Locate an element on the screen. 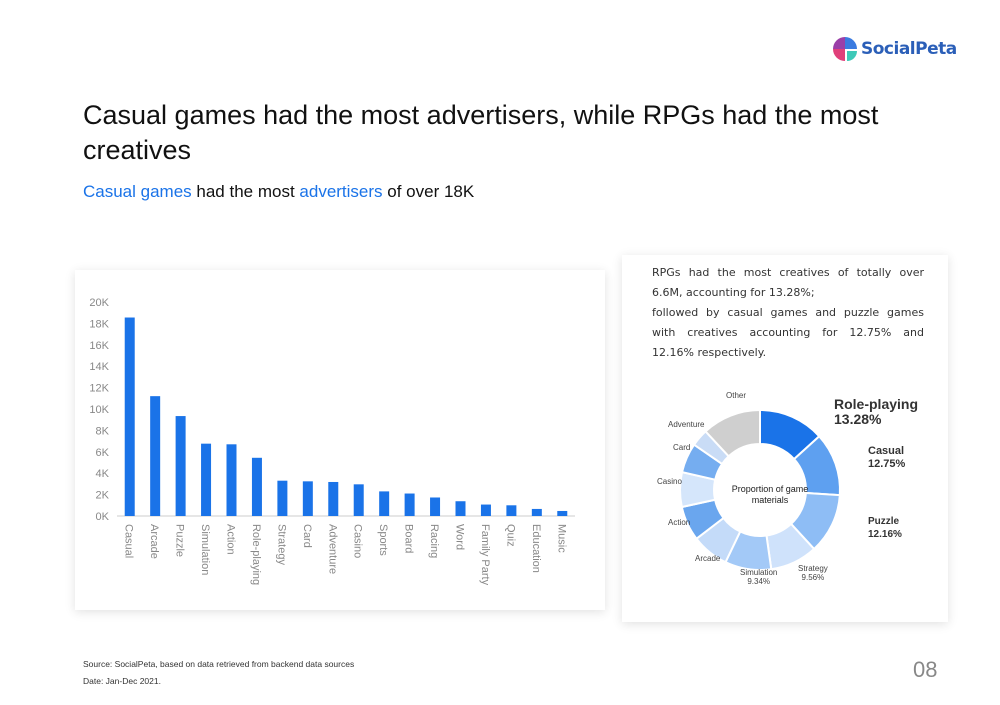 The image size is (1000, 705). y-tick-label: 16K is located at coordinates (99, 346).